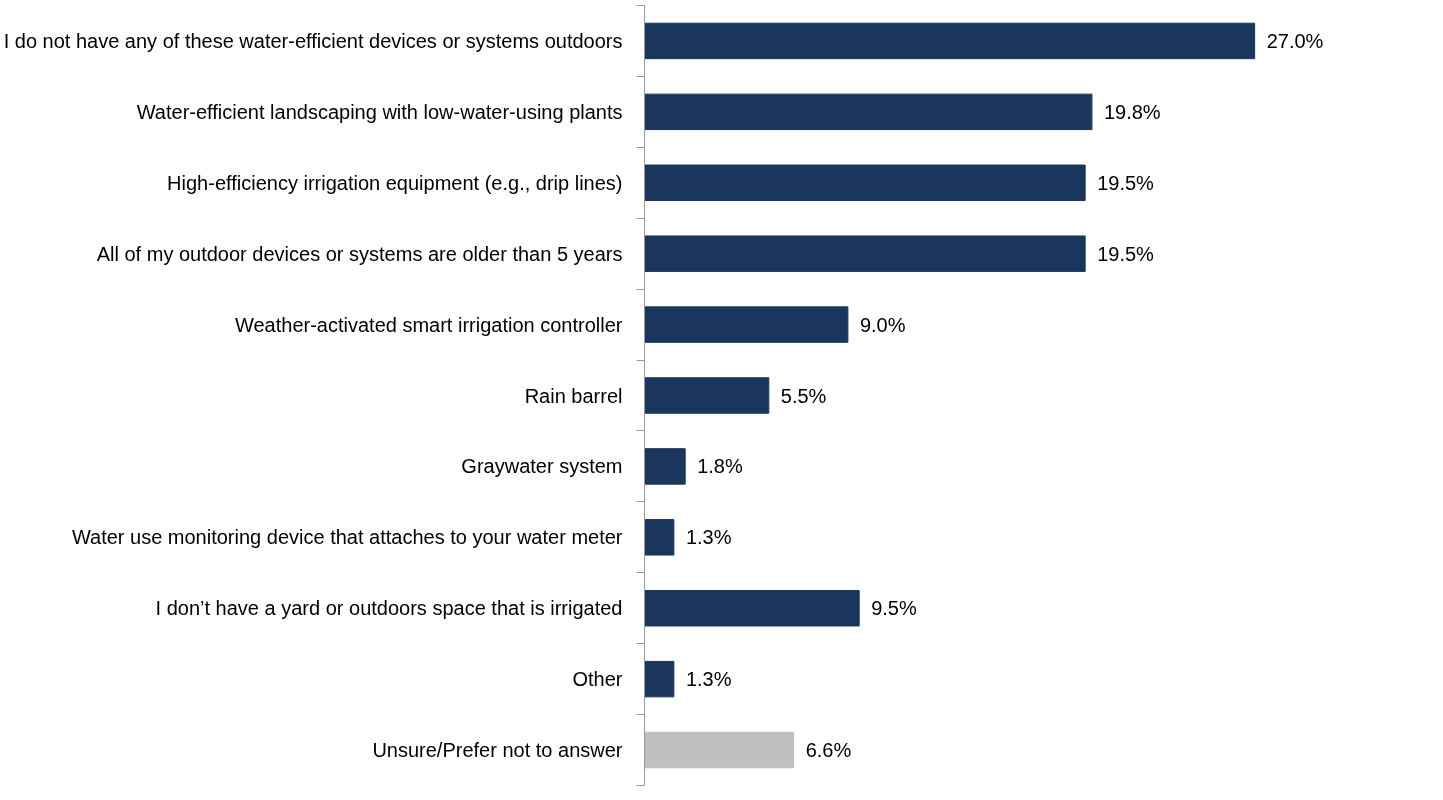  I want to click on y-tick-label: Water-efficient landscaping with low-water-using plants, so click(379, 111).